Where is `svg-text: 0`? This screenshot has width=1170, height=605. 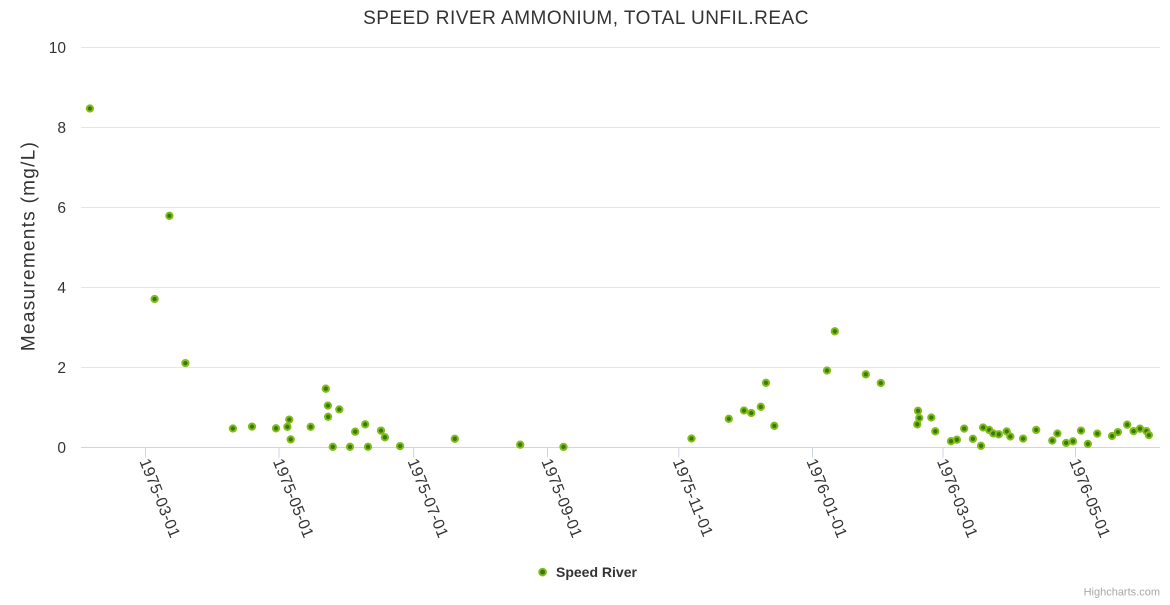
svg-text: 0 is located at coordinates (61, 448).